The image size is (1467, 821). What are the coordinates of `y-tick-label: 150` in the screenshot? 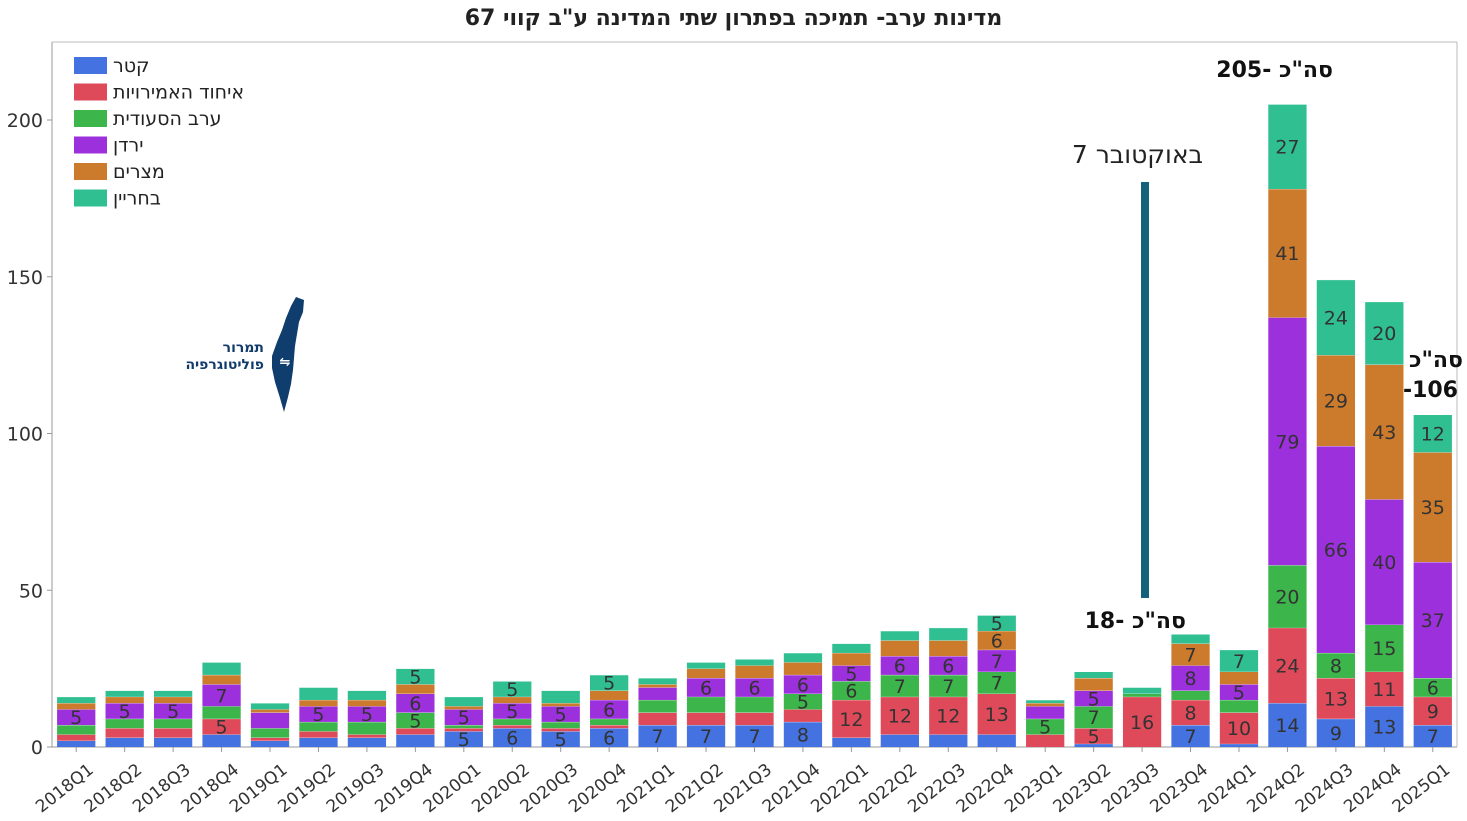 It's located at (25, 278).